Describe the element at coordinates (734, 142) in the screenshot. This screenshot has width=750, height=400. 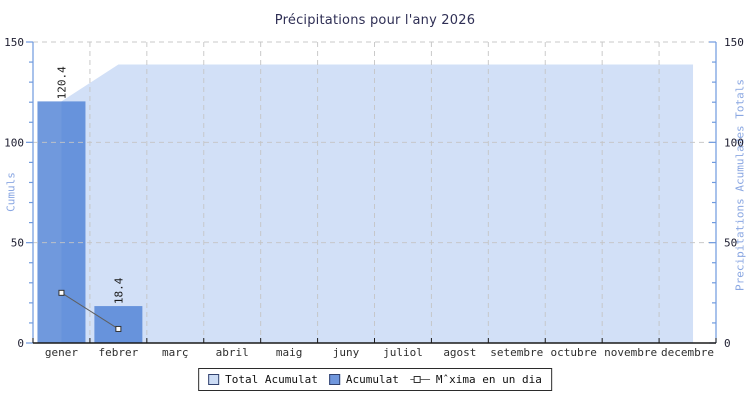
I see `y-tick-label-right: 100` at that location.